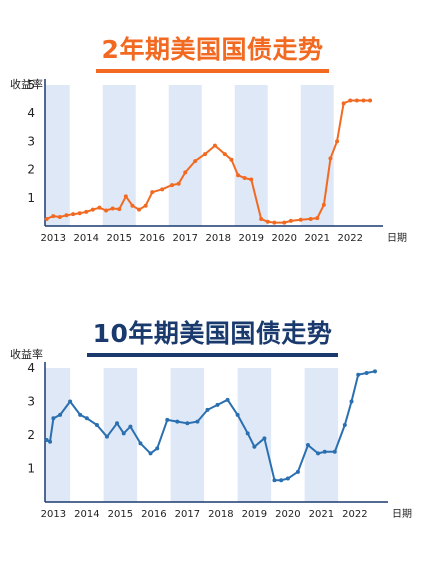  Describe the element at coordinates (321, 514) in the screenshot. I see `x-tick-label: 2021` at that location.